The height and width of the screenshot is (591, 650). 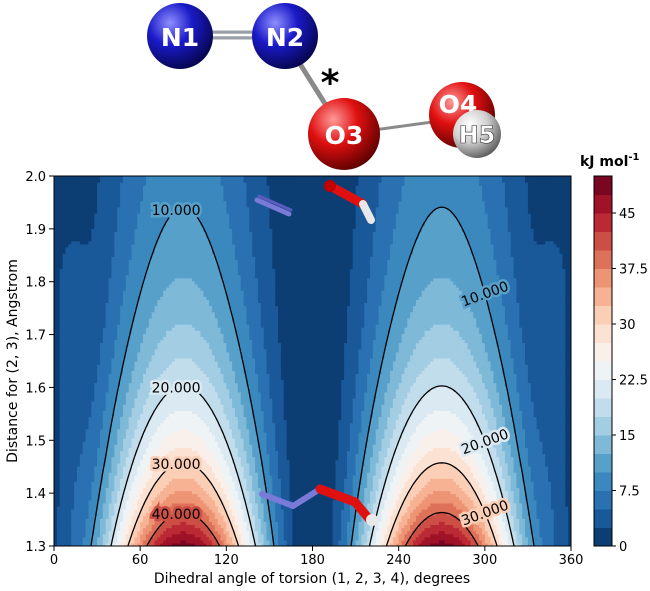 I want to click on atom-label-n2: N2, so click(x=285, y=37).